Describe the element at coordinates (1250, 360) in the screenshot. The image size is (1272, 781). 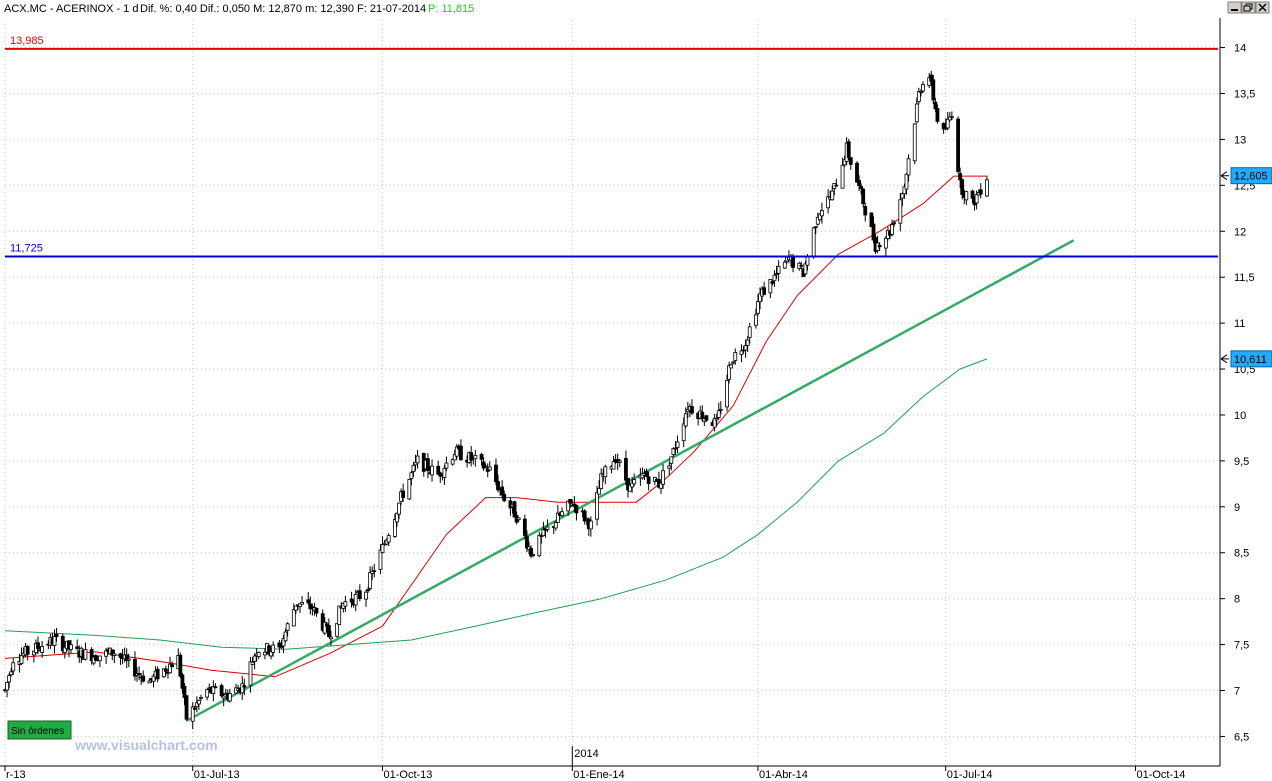
I see `badge-label: 10,611` at that location.